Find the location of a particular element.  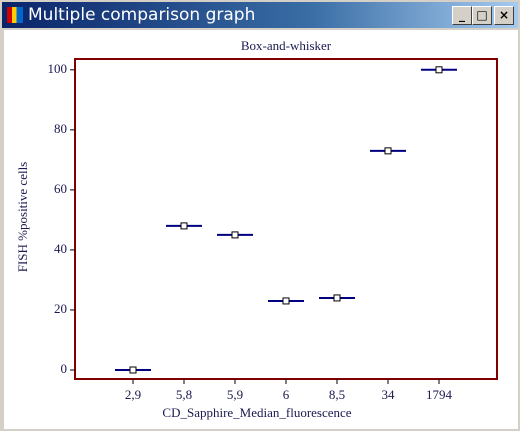

y-axis-label: FISH %positive cells is located at coordinates (22, 217).